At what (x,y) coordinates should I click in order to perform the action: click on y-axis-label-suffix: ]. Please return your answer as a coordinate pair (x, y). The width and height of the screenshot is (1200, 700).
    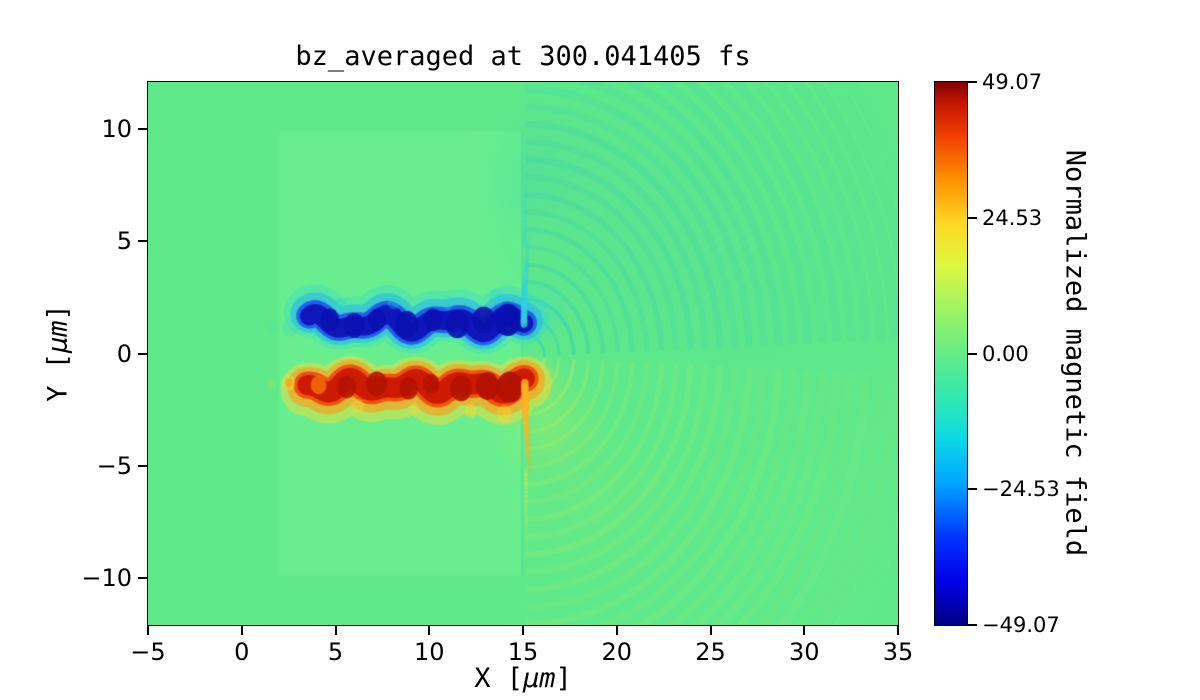
    Looking at the image, I should click on (58, 312).